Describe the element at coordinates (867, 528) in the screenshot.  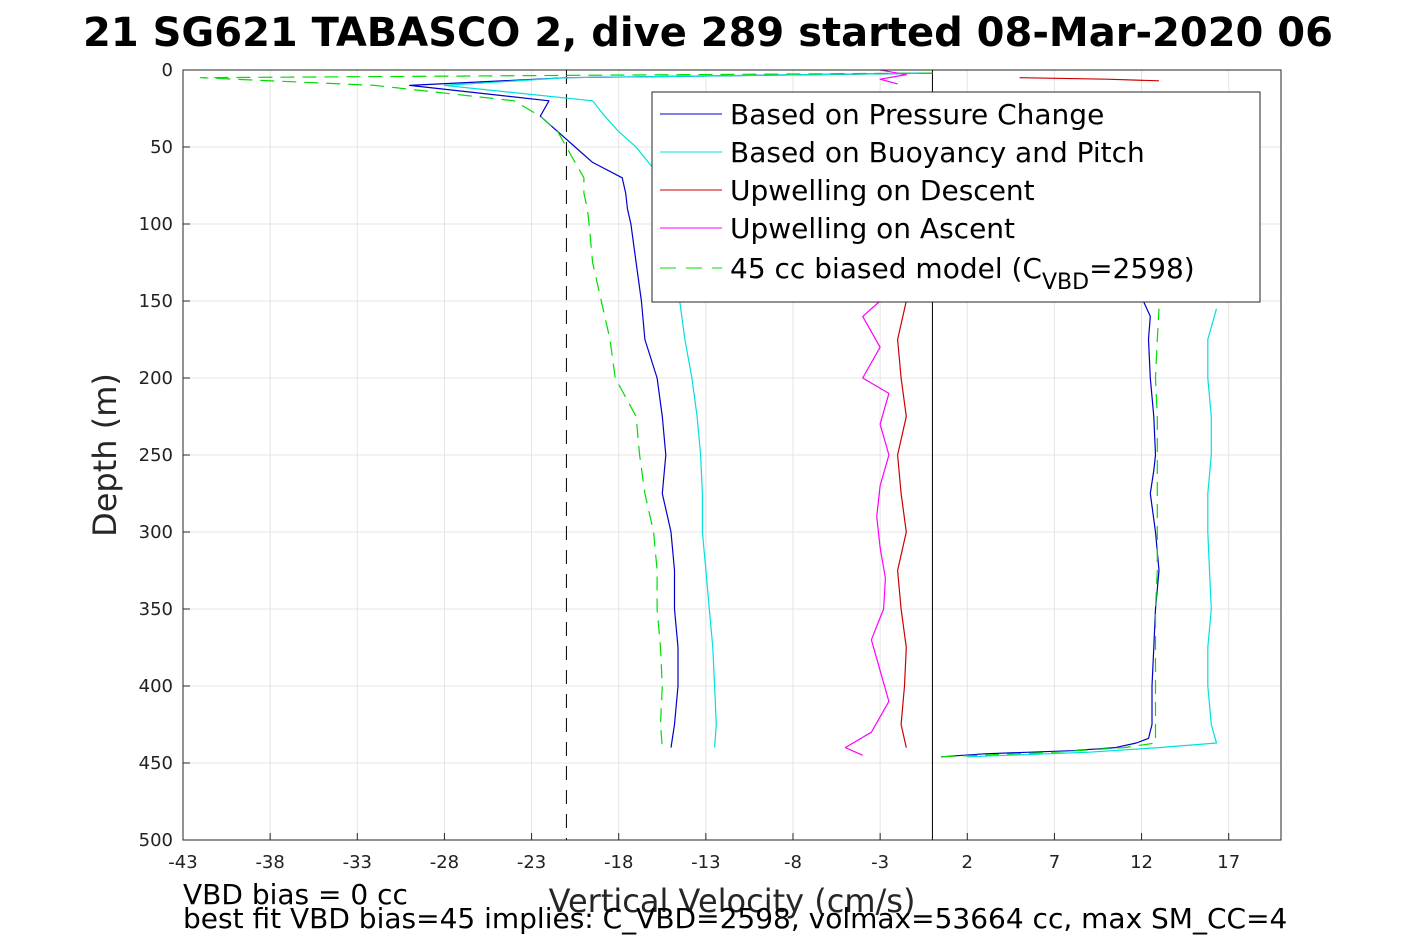
I see `series-3-descent-line` at that location.